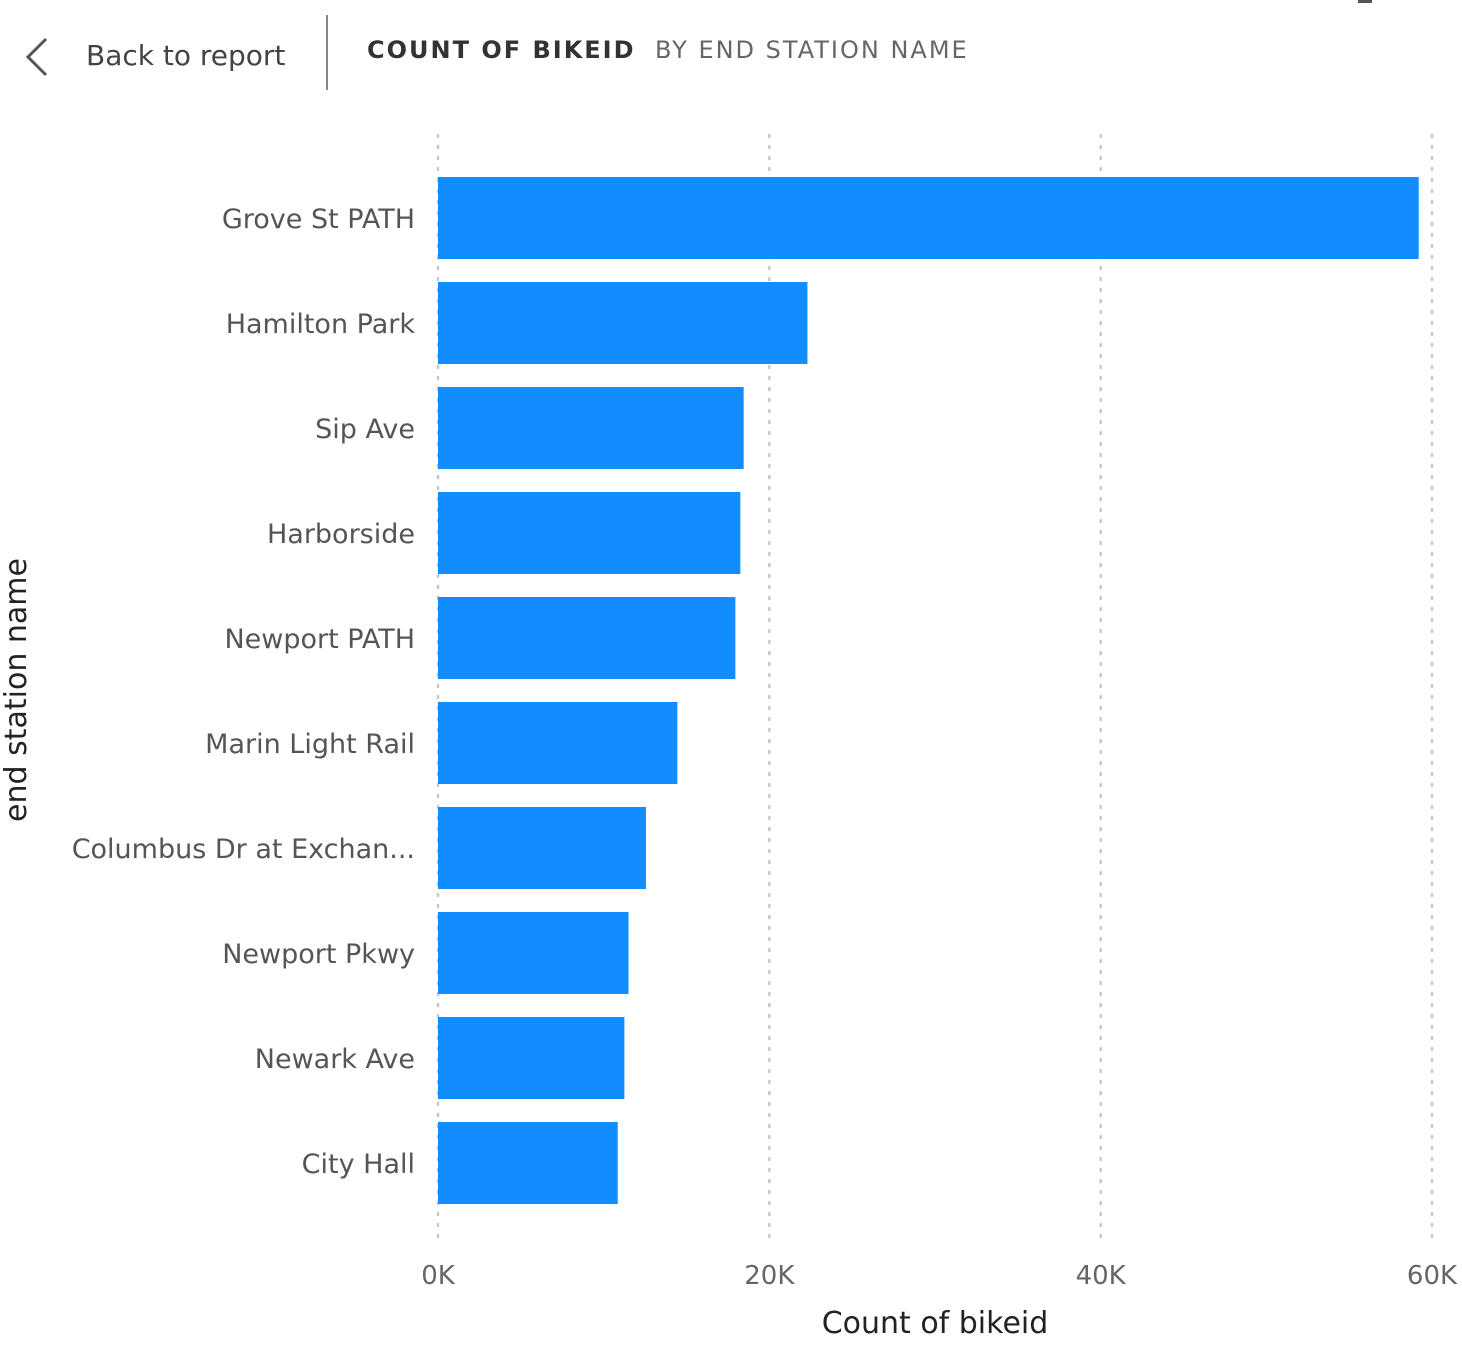  What do you see at coordinates (327, 52) in the screenshot?
I see `header-divider` at bounding box center [327, 52].